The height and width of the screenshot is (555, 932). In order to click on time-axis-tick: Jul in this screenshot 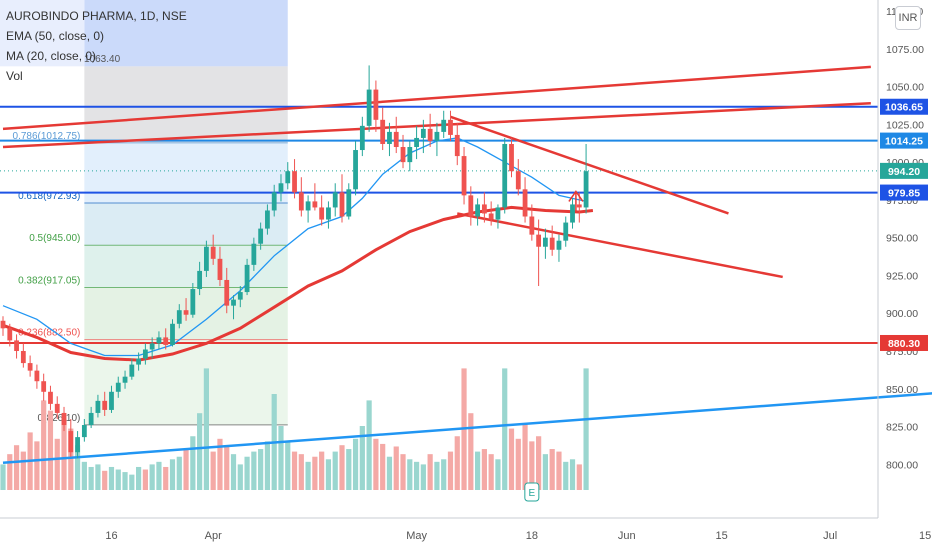, I will do `click(830, 536)`.